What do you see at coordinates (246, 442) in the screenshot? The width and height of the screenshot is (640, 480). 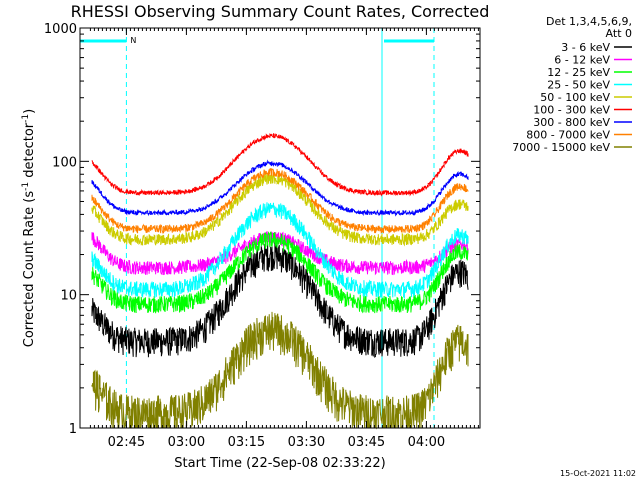 I see `x-tick-label-2: 03:15` at bounding box center [246, 442].